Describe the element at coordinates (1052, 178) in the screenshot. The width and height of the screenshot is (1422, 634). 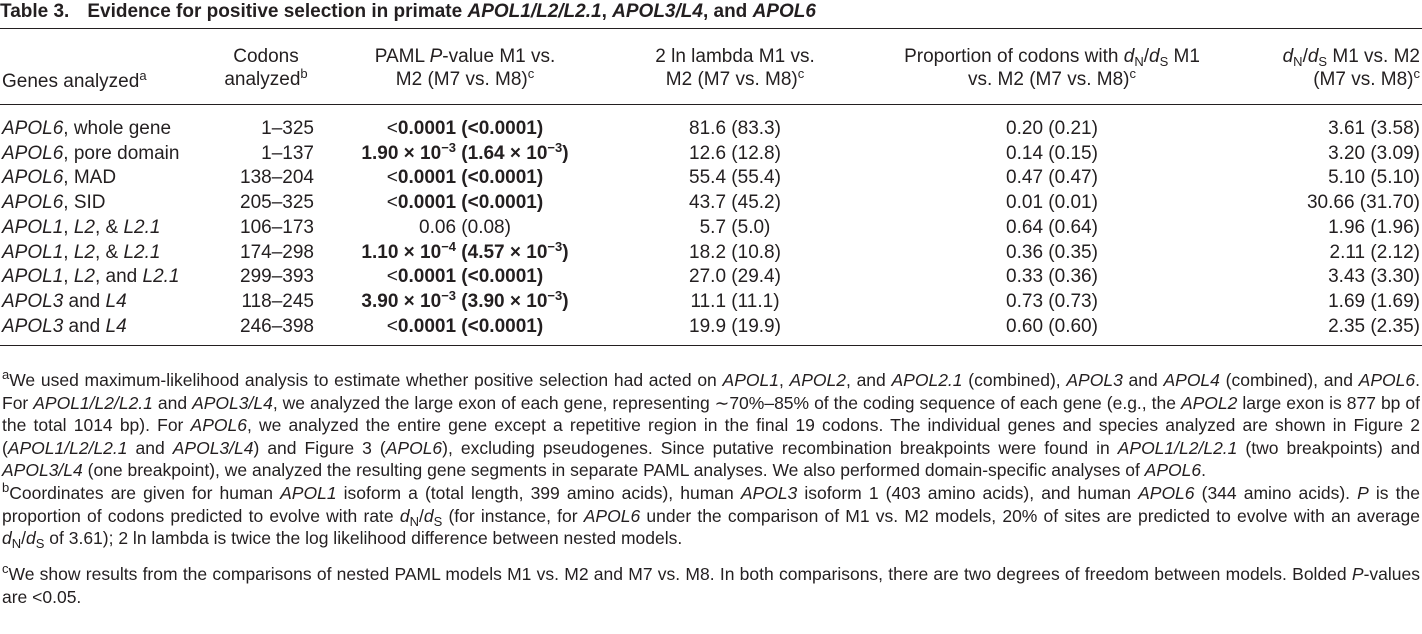
I see `proportion-cell: 0.47 (0.47)` at that location.